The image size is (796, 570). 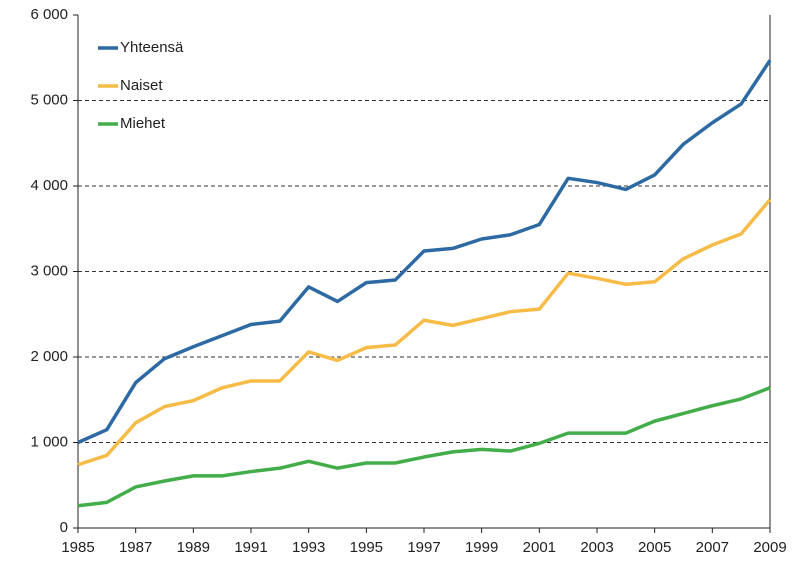 I want to click on x-tick-label: 2003, so click(x=596, y=547).